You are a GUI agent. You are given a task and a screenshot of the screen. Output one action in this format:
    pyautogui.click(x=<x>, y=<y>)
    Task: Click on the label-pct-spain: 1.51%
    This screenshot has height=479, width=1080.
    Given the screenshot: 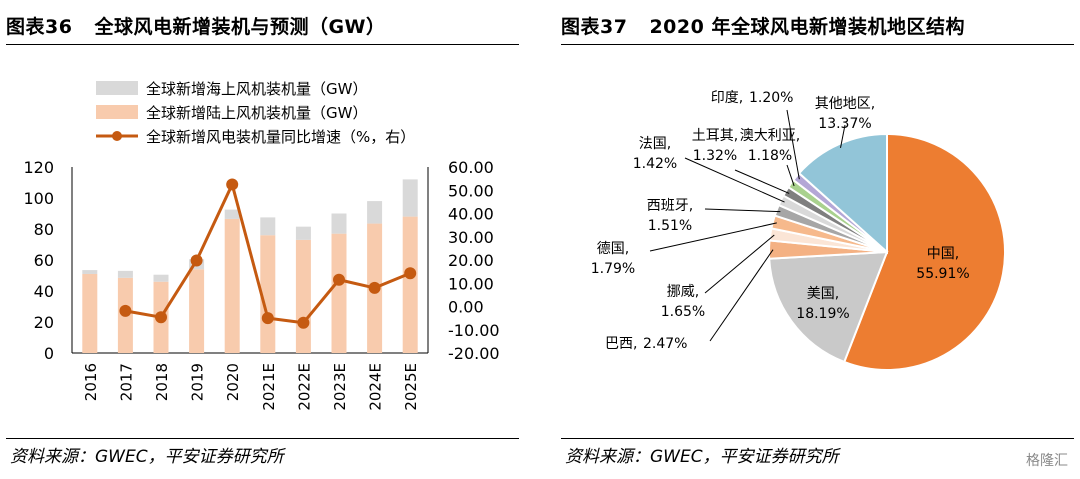 What is the action you would take?
    pyautogui.click(x=670, y=226)
    